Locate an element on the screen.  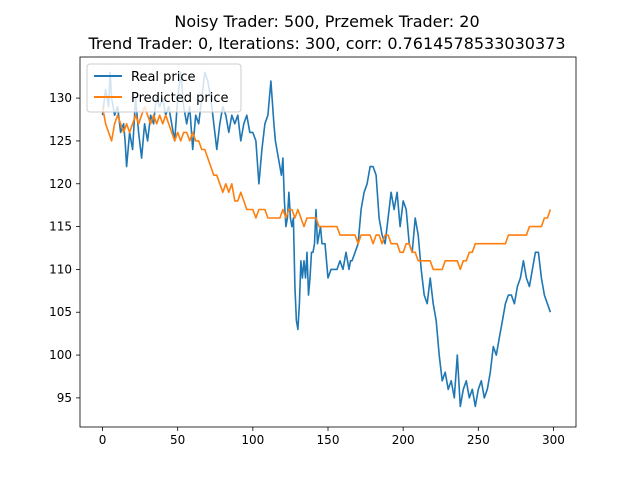
chart-title: Noisy Trader: 500, Przemek Trader: 20 is located at coordinates (326, 21).